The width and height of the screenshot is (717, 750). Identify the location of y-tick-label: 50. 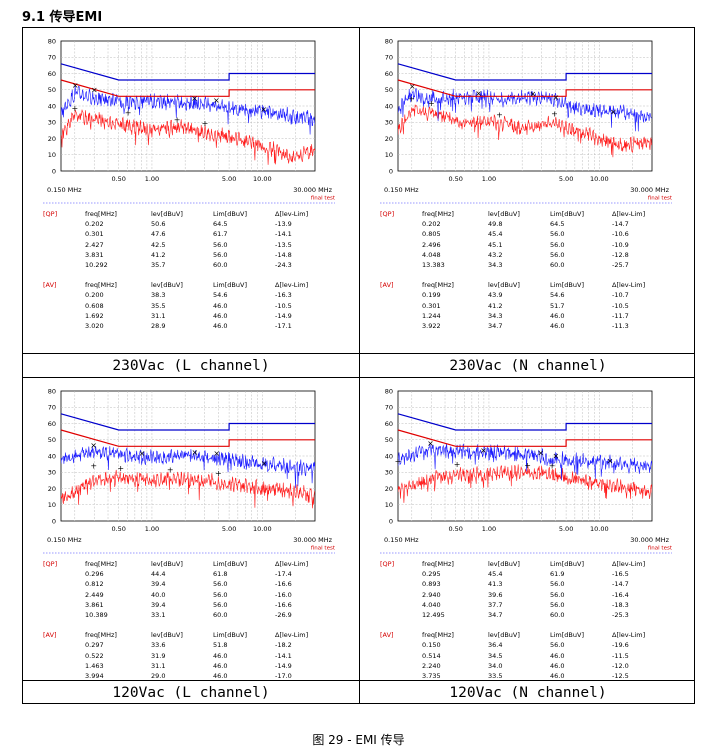
(389, 440).